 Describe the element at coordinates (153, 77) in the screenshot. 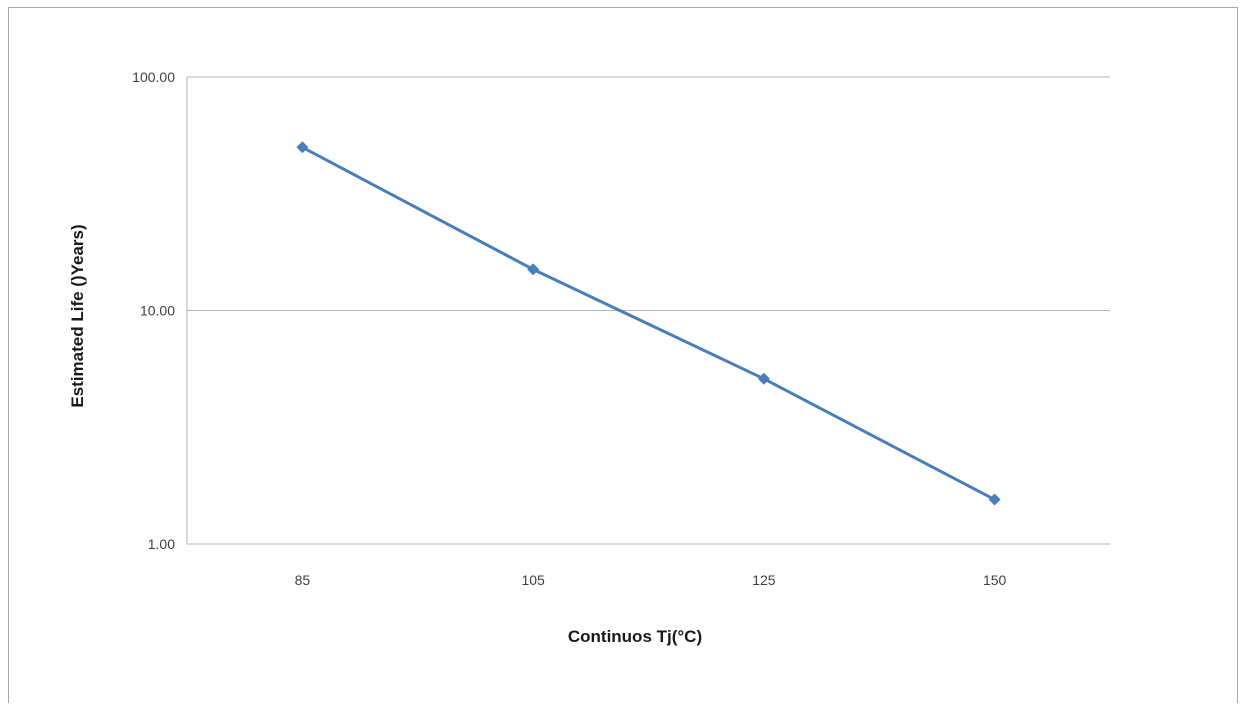

I see `y-tick-label: 100.00` at that location.